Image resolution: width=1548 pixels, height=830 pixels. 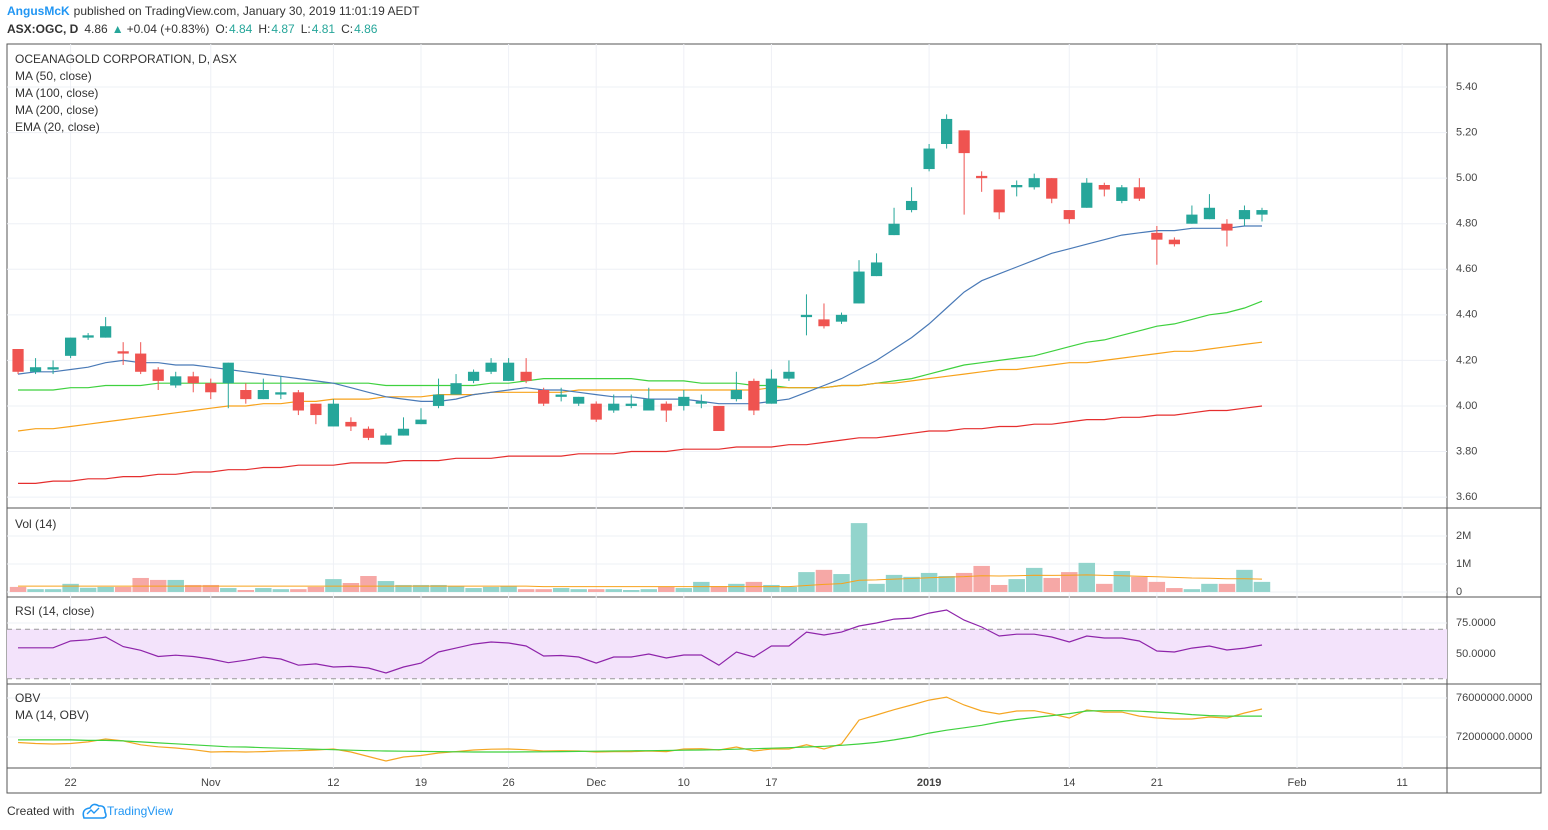 I want to click on x-tick-label: 21, so click(x=1157, y=783).